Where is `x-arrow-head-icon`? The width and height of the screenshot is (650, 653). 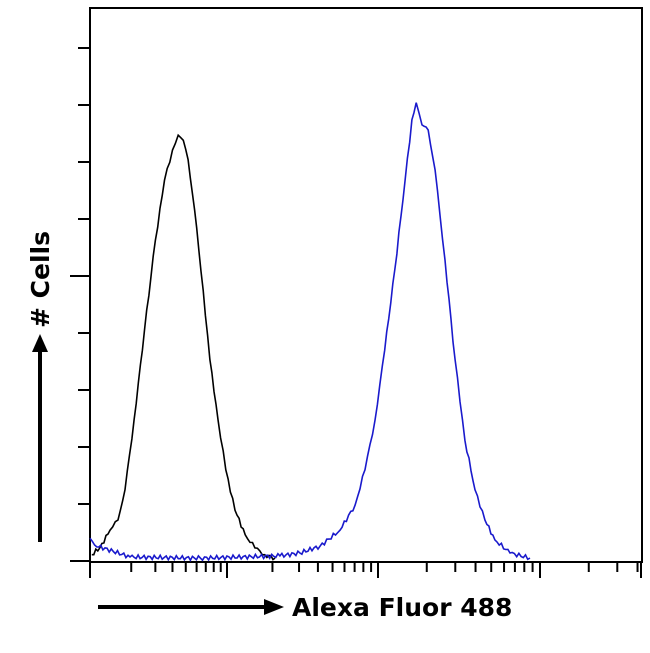 x-arrow-head-icon is located at coordinates (274, 607).